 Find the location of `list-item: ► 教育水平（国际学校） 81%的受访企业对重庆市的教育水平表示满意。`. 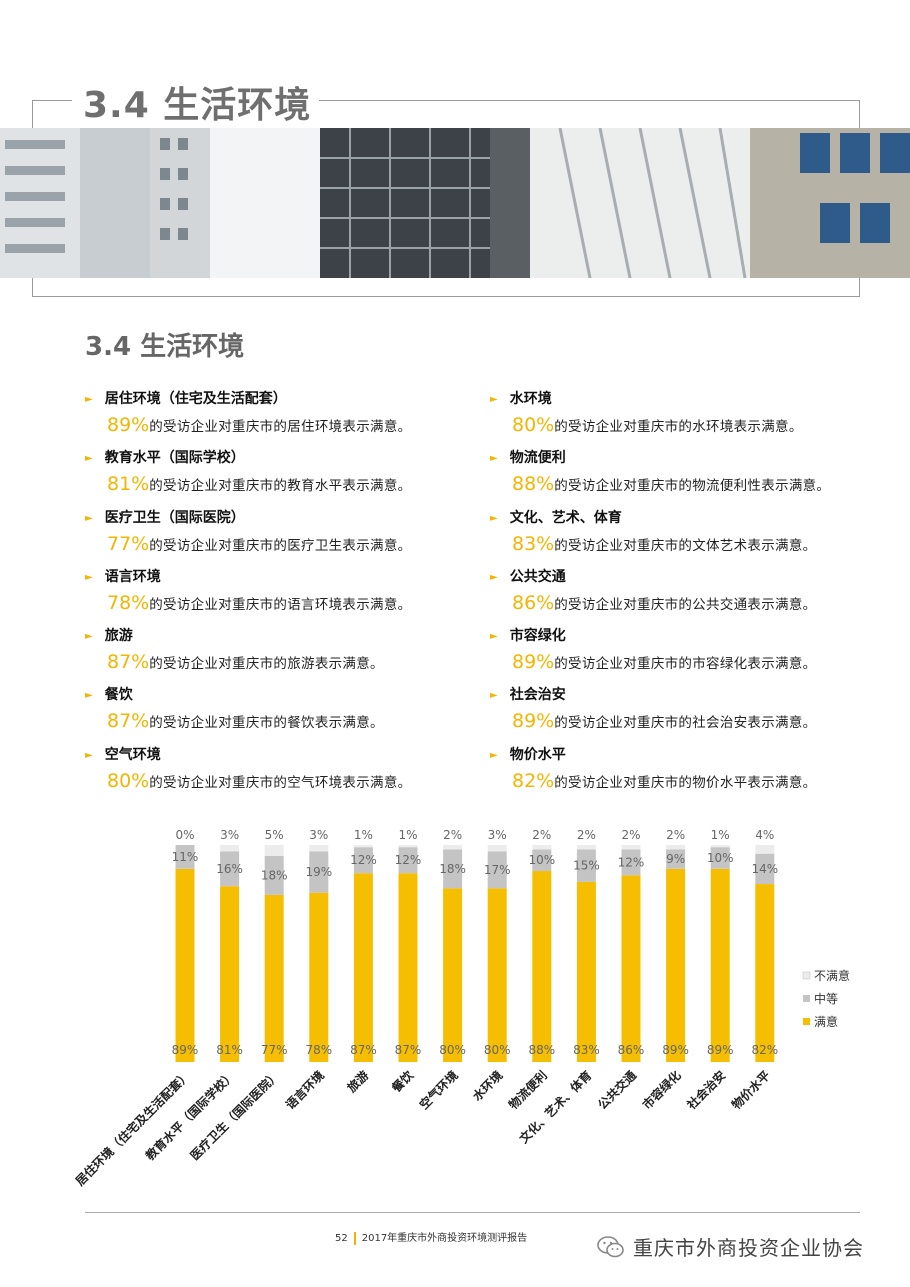

list-item: ► 教育水平（国际学校） 81%的受访企业对重庆市的教育水平表示满意。 is located at coordinates (270, 472).